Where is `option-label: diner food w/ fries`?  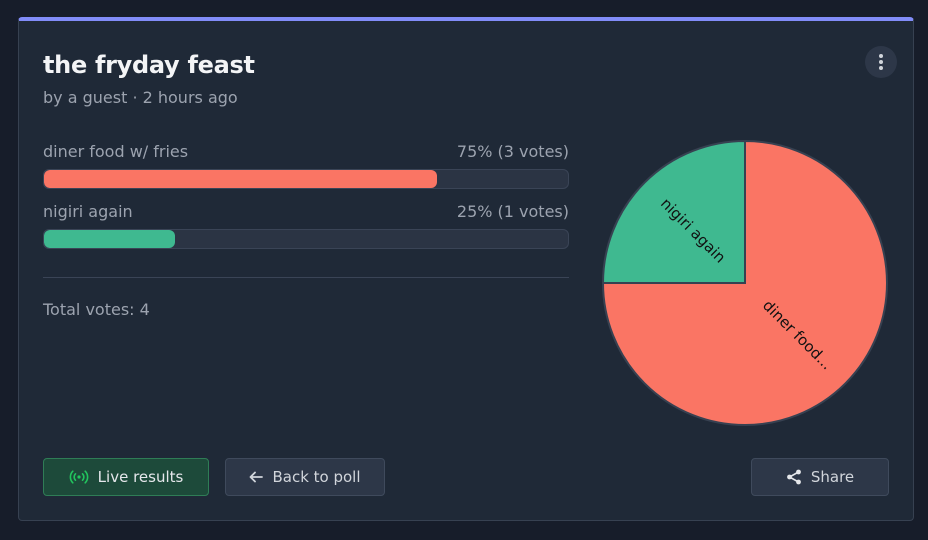 option-label: diner food w/ fries is located at coordinates (116, 151).